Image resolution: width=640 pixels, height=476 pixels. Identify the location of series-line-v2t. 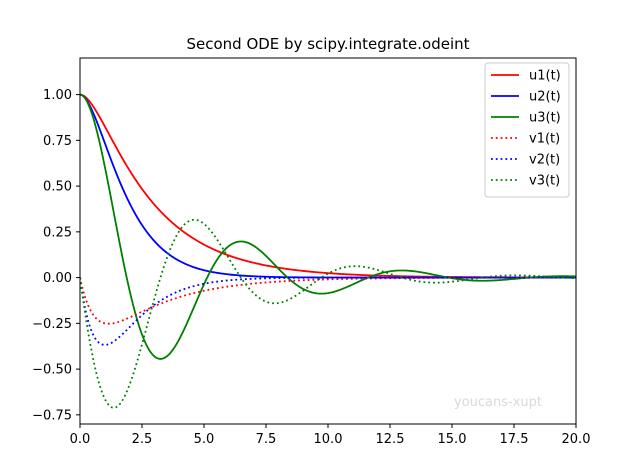
(328, 311).